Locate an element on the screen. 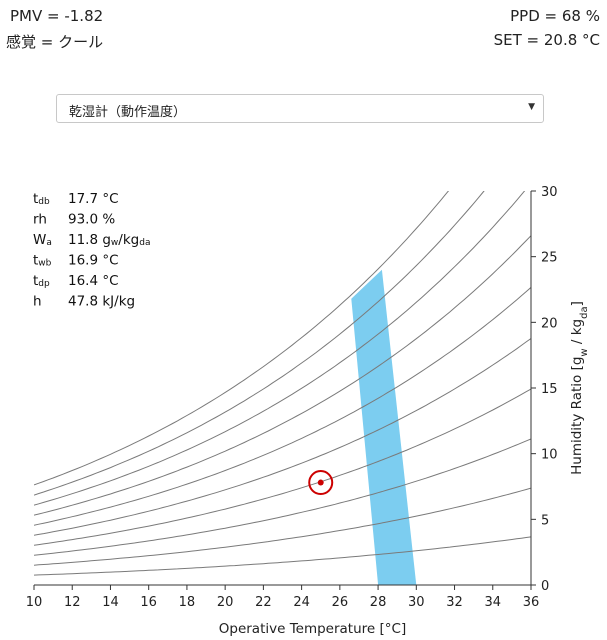  readout-symbol: twb is located at coordinates (42, 261).